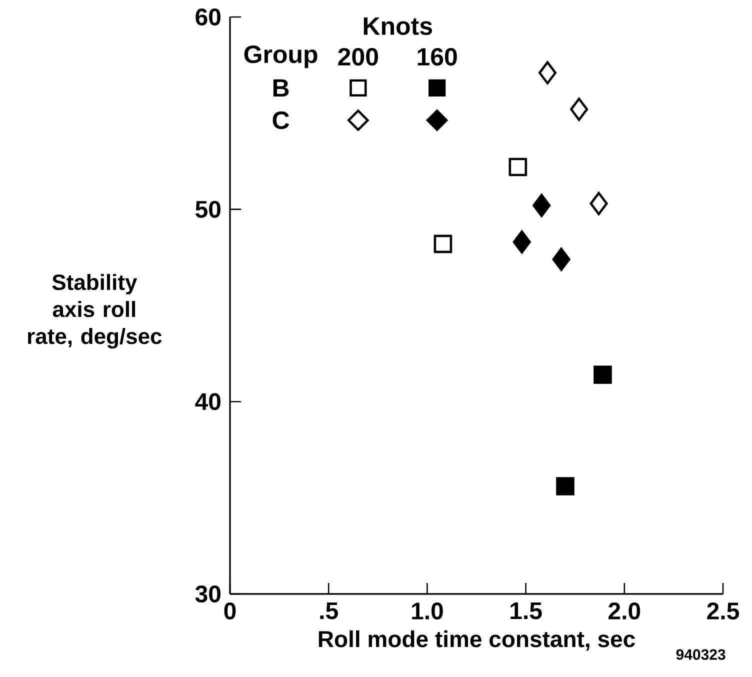  I want to click on y-axis-title: Stability axis roll rate, deg/sec, so click(95, 311).